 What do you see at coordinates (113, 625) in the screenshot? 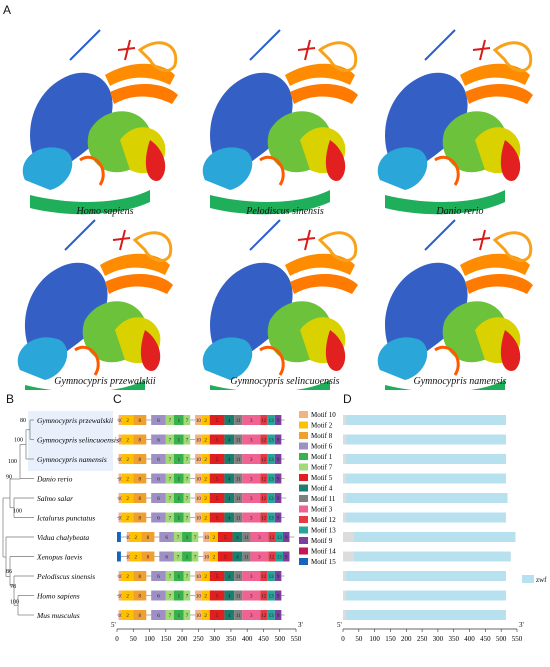
I see `motif-axis-5prime: 5'` at bounding box center [113, 625].